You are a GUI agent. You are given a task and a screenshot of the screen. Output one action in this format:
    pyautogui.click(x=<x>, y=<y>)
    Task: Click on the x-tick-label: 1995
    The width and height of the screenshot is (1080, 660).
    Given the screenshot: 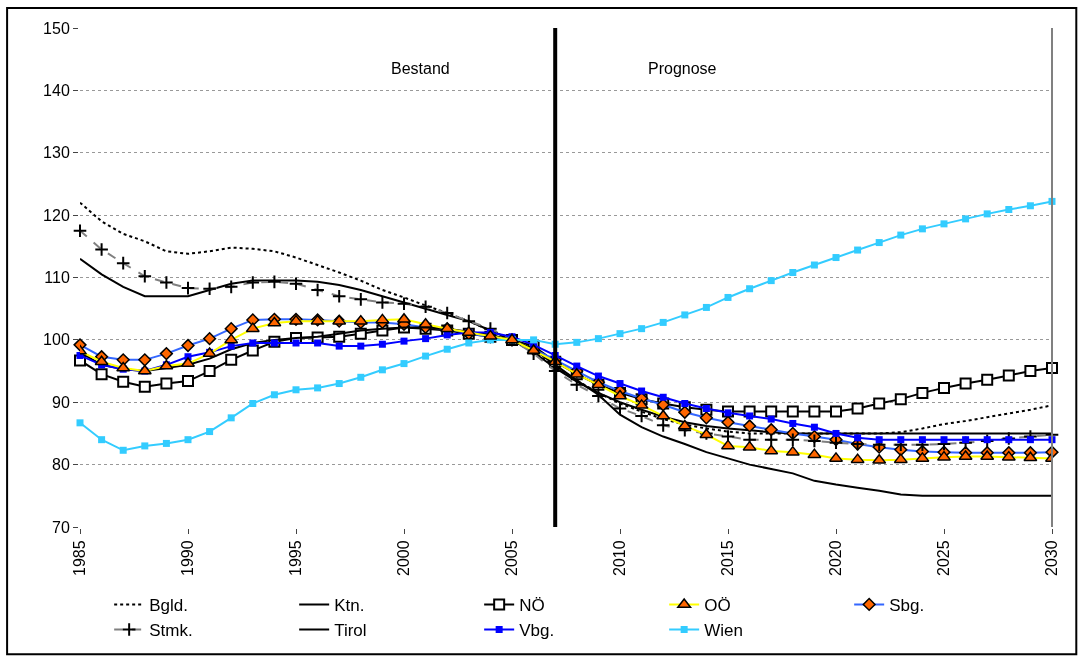 What is the action you would take?
    pyautogui.click(x=296, y=558)
    